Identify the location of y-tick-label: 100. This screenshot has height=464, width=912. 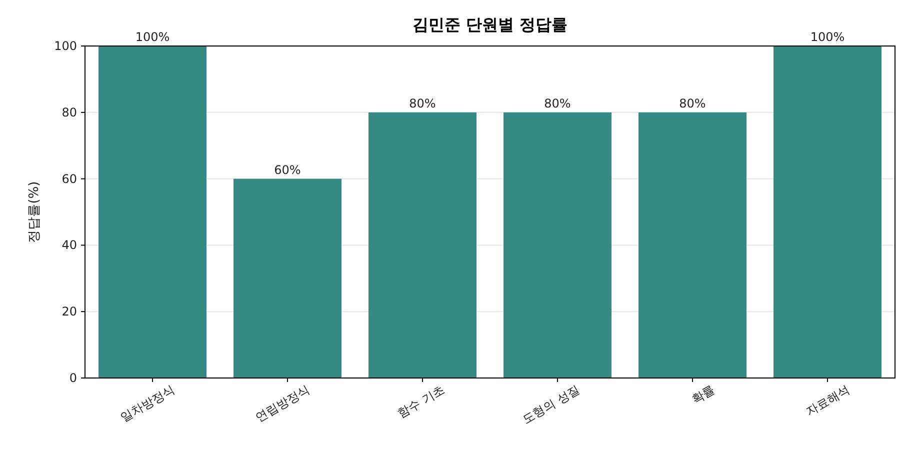
(65, 46).